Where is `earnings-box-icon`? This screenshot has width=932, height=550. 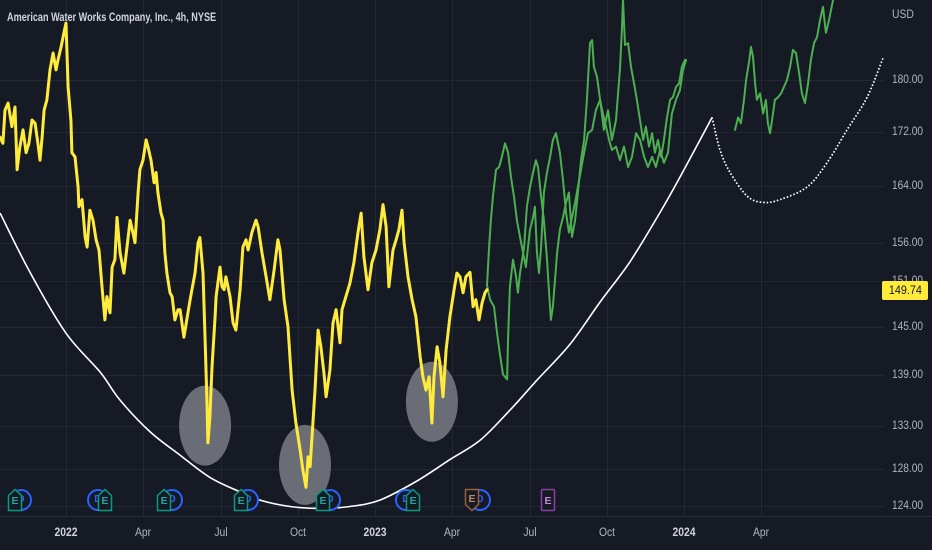
earnings-box-icon is located at coordinates (548, 500).